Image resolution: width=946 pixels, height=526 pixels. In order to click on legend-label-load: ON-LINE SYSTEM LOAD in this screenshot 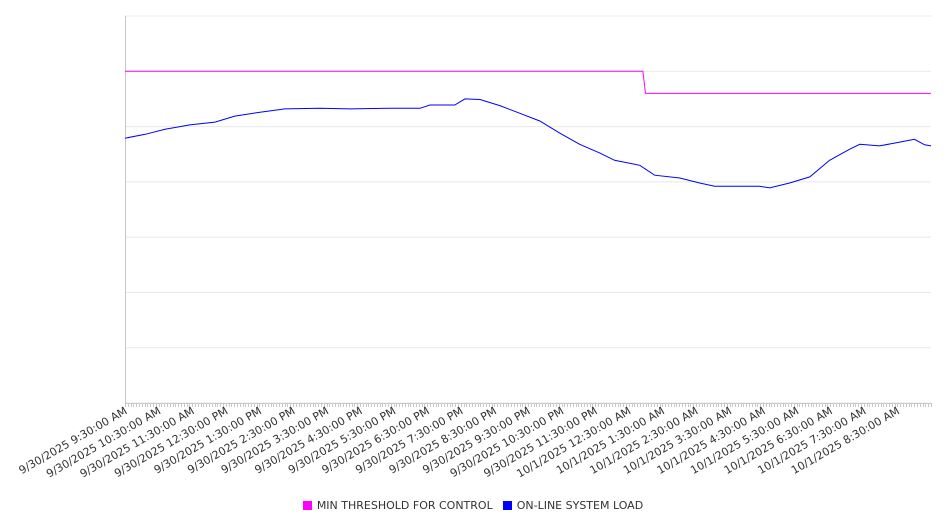, I will do `click(580, 505)`.